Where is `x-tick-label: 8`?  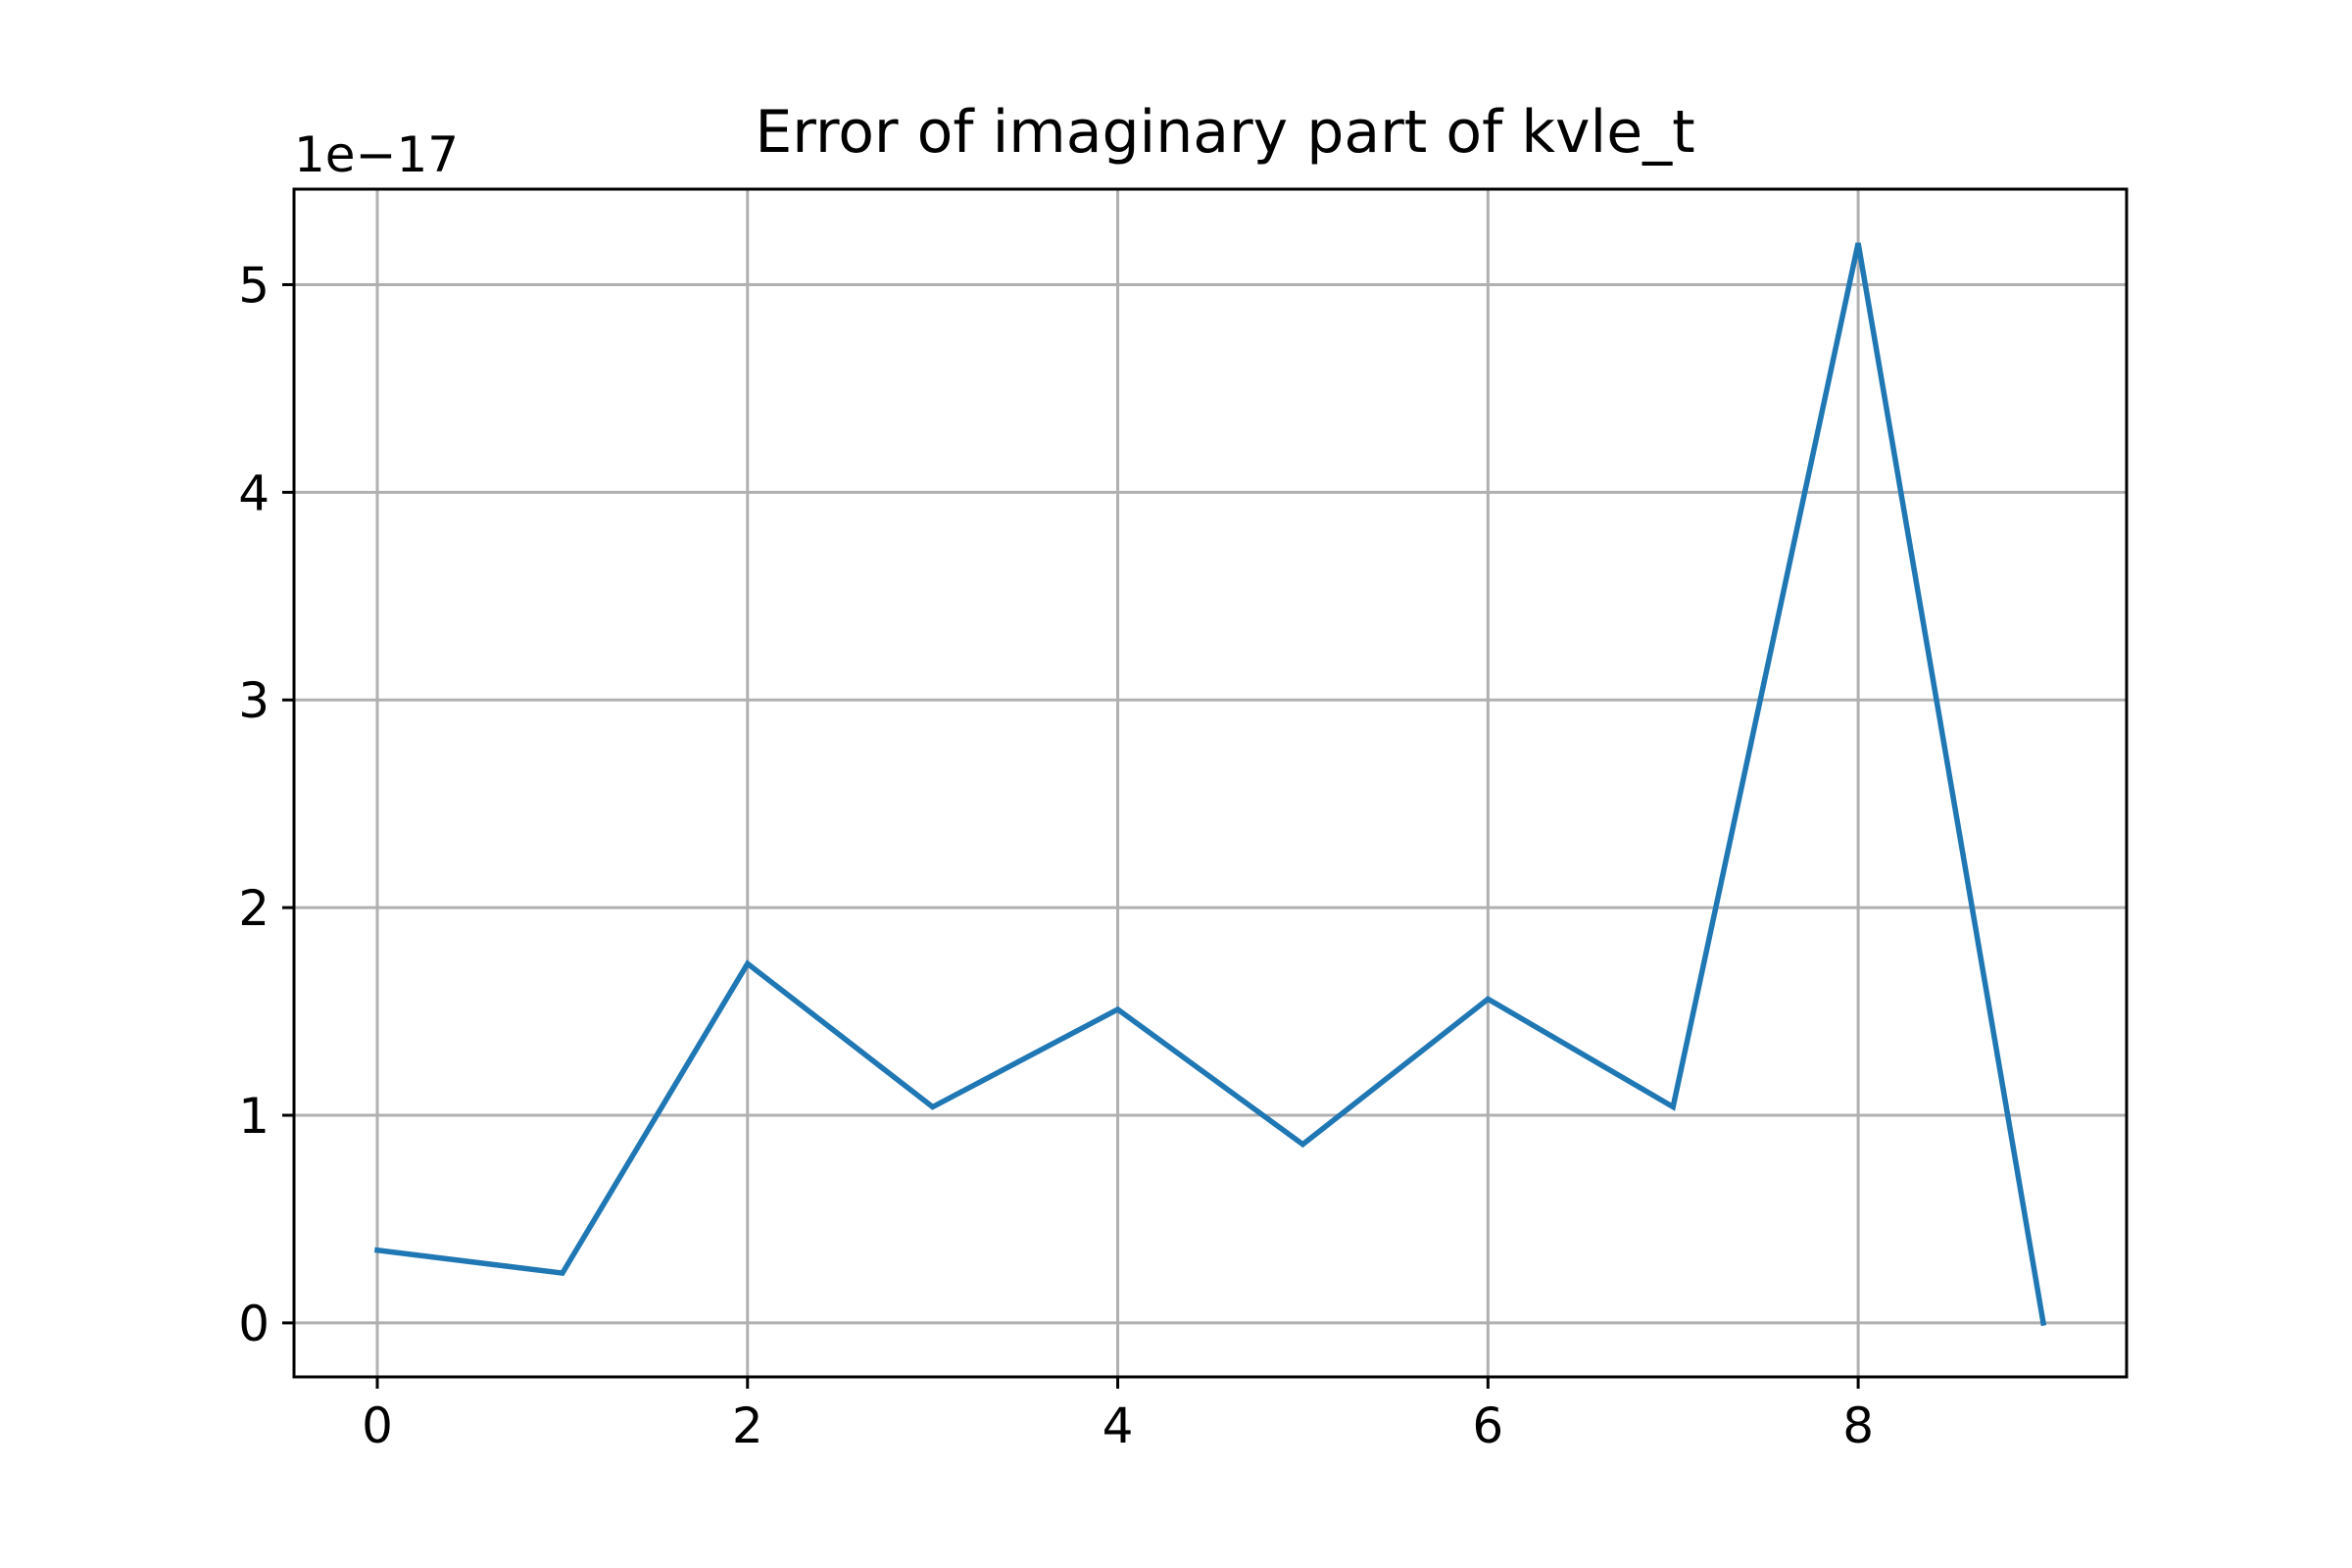
x-tick-label: 8 is located at coordinates (1858, 1425).